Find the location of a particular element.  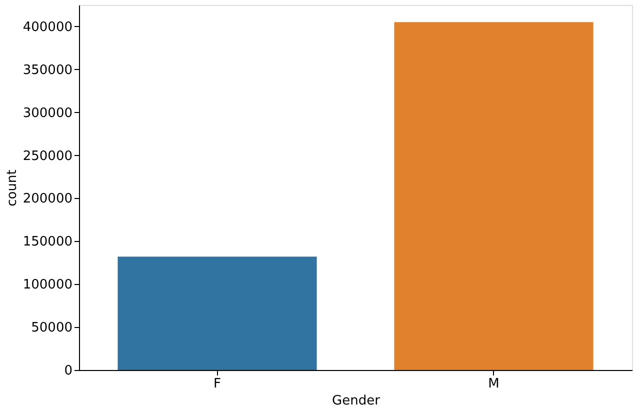

y-tick-label: 0 is located at coordinates (68, 371).